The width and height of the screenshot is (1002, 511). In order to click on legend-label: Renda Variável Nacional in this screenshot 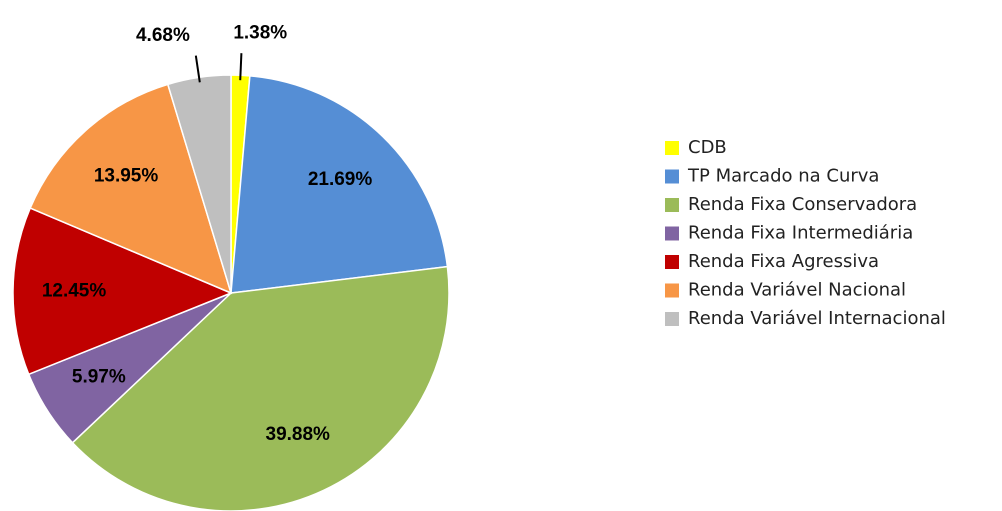, I will do `click(797, 290)`.